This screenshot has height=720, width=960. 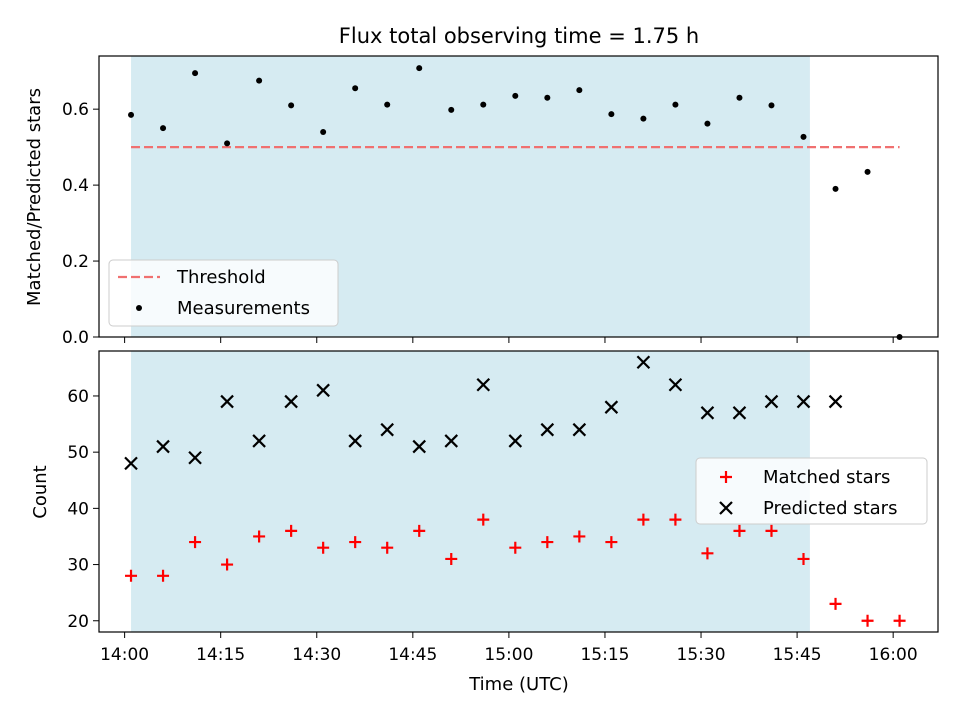 What do you see at coordinates (78, 622) in the screenshot?
I see `y-tick-label: 20` at bounding box center [78, 622].